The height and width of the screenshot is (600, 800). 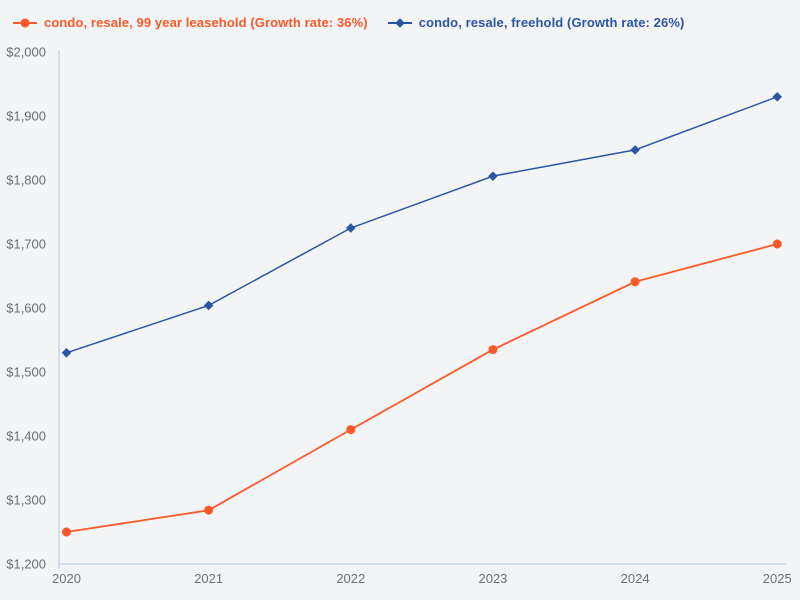 What do you see at coordinates (777, 578) in the screenshot?
I see `x-tick-label: 2025` at bounding box center [777, 578].